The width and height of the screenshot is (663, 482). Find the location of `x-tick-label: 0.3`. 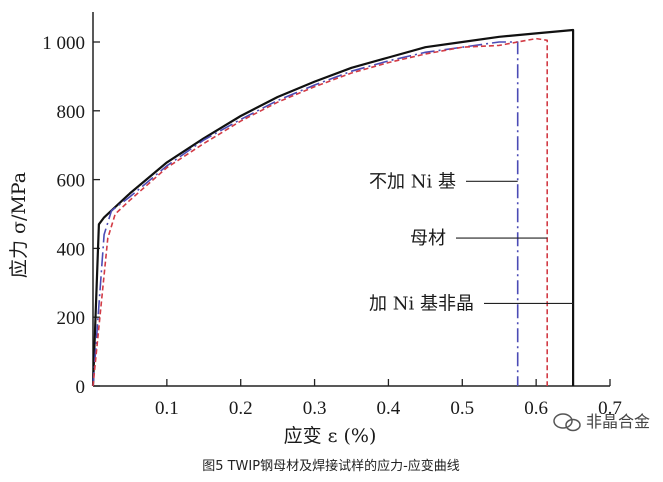

x-tick-label: 0.3 is located at coordinates (315, 408).